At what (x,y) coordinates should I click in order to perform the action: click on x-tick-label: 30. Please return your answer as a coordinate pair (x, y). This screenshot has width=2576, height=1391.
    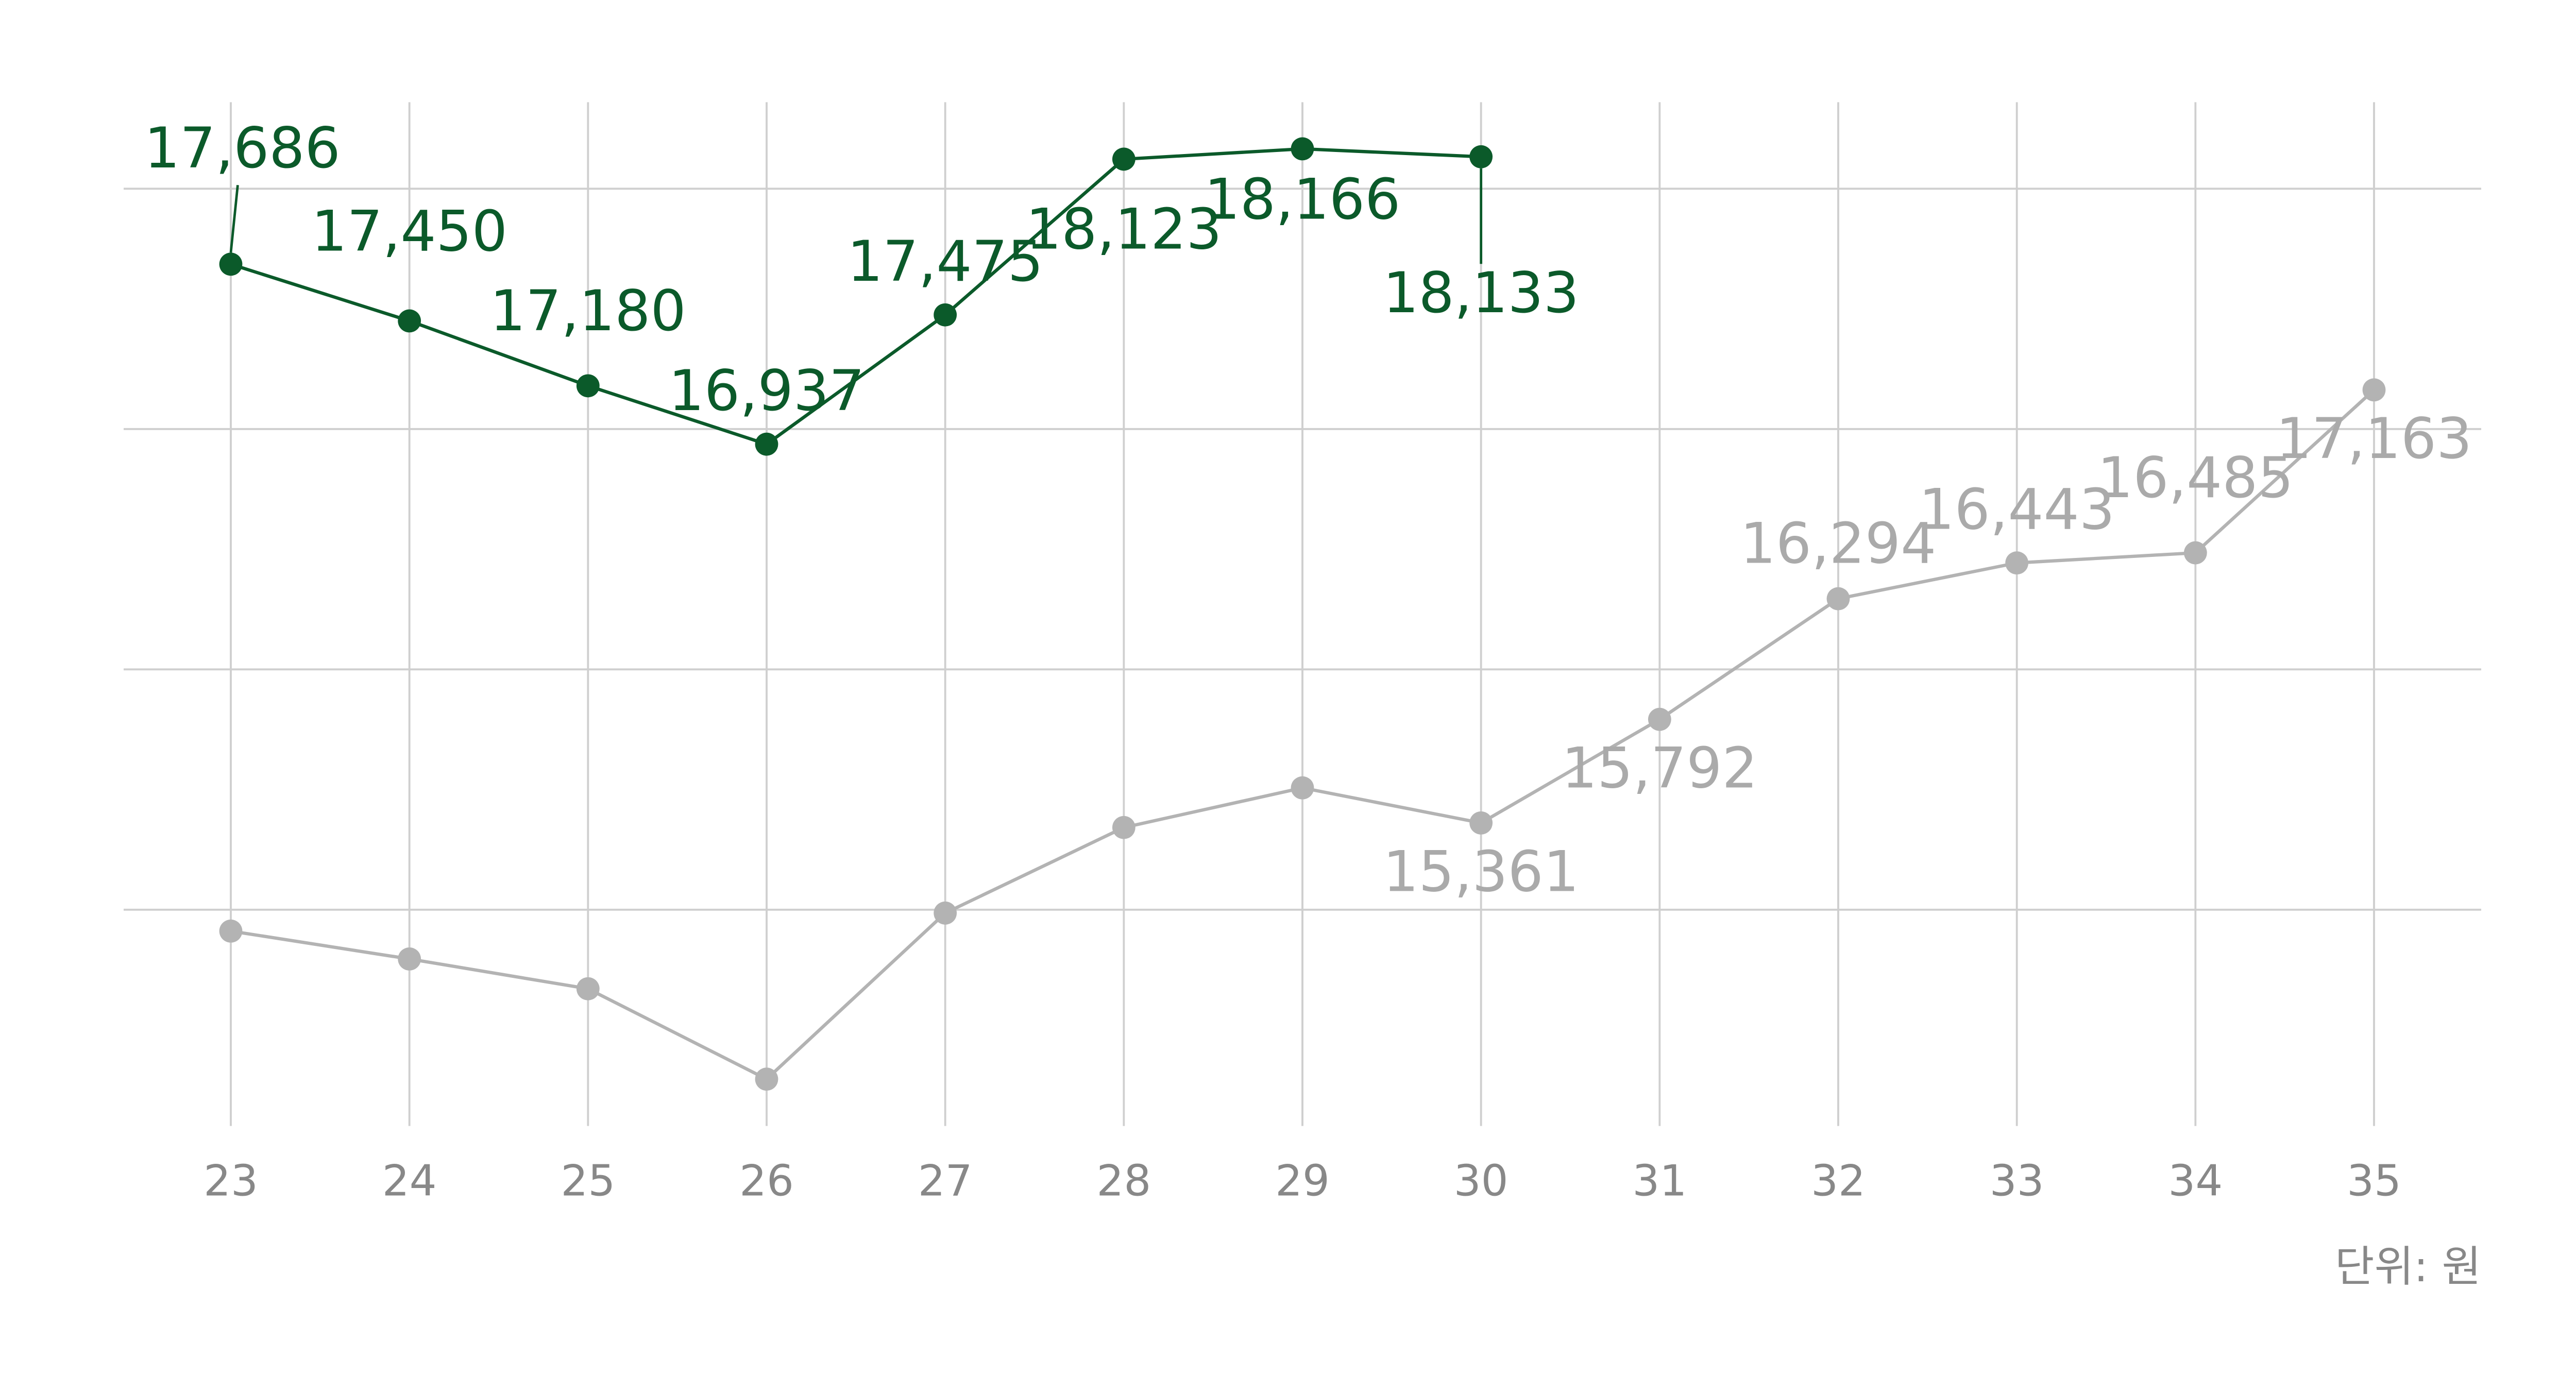
    Looking at the image, I should click on (1481, 1181).